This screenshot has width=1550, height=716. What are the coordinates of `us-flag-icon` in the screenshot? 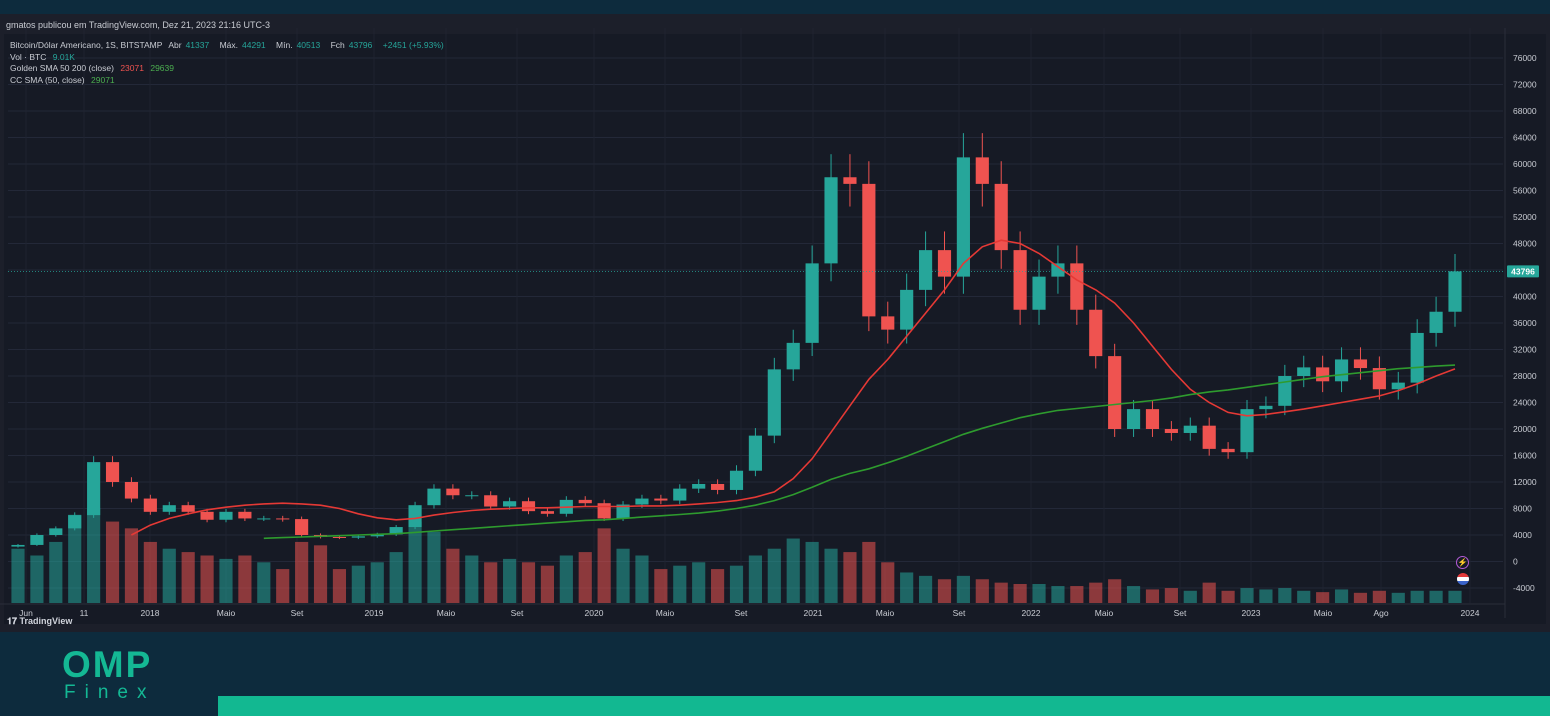 It's located at (1463, 579).